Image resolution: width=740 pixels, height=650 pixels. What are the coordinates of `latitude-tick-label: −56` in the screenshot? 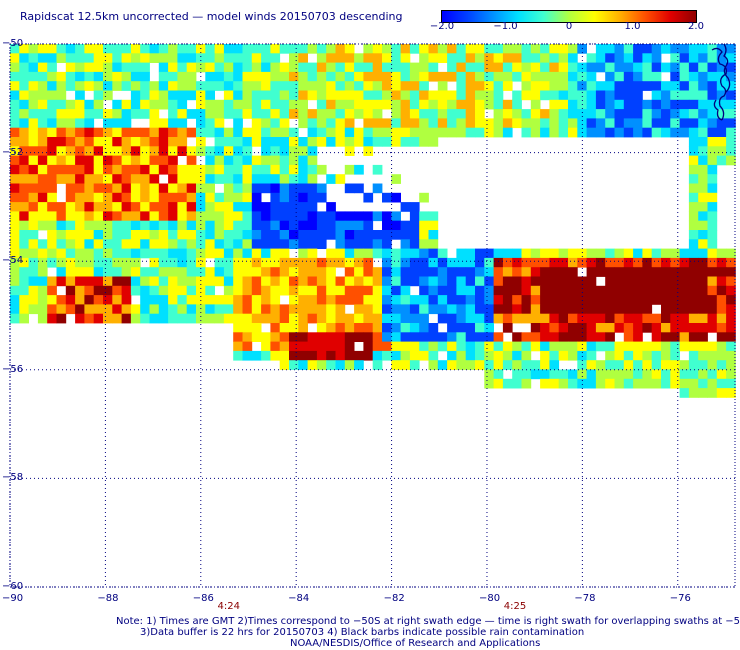 It's located at (13, 369).